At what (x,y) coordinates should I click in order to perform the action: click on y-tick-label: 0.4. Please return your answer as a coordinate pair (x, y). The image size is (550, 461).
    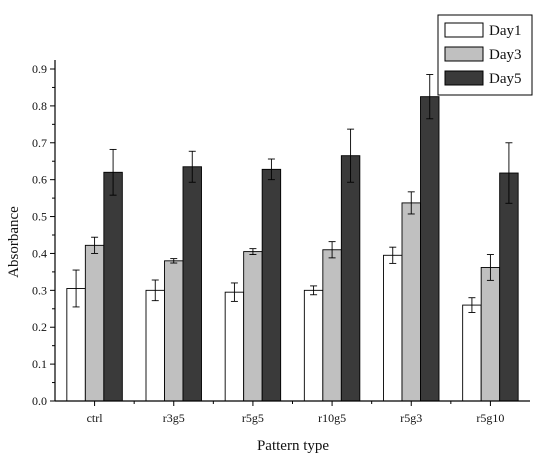
    Looking at the image, I should click on (39, 253).